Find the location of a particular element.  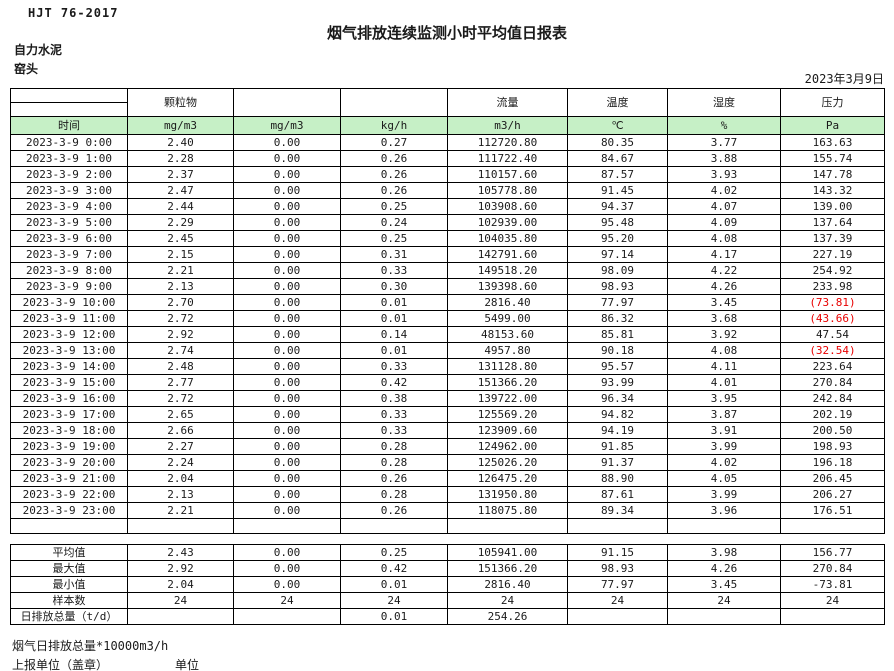

value-cell: 3.68 is located at coordinates (724, 318).